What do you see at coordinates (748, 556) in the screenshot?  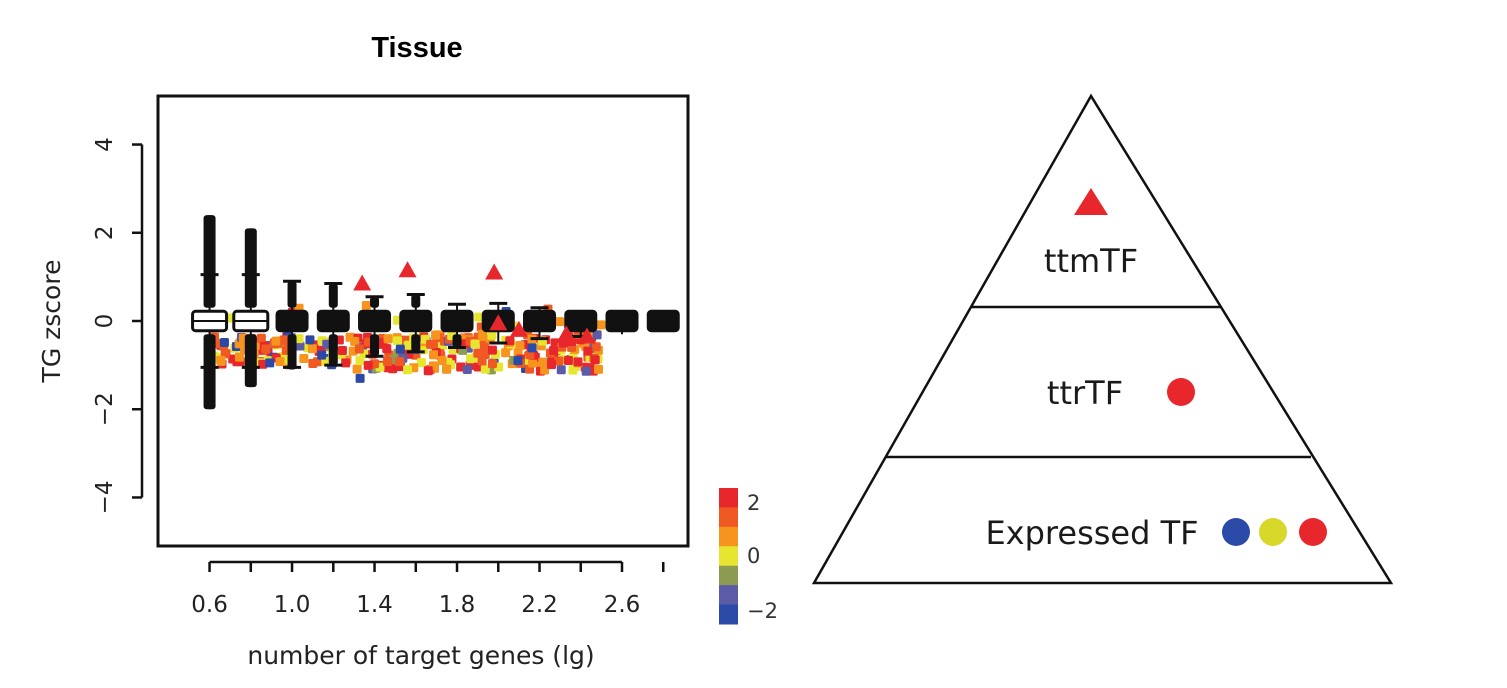 I see `colorbar: 2 0 −2` at bounding box center [748, 556].